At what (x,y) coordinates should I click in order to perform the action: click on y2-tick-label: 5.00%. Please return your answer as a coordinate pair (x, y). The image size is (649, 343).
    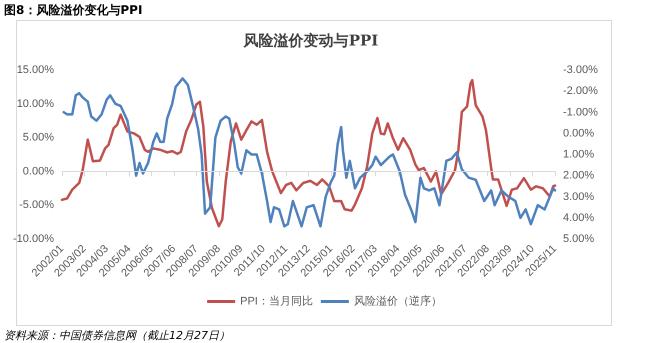
    Looking at the image, I should click on (578, 239).